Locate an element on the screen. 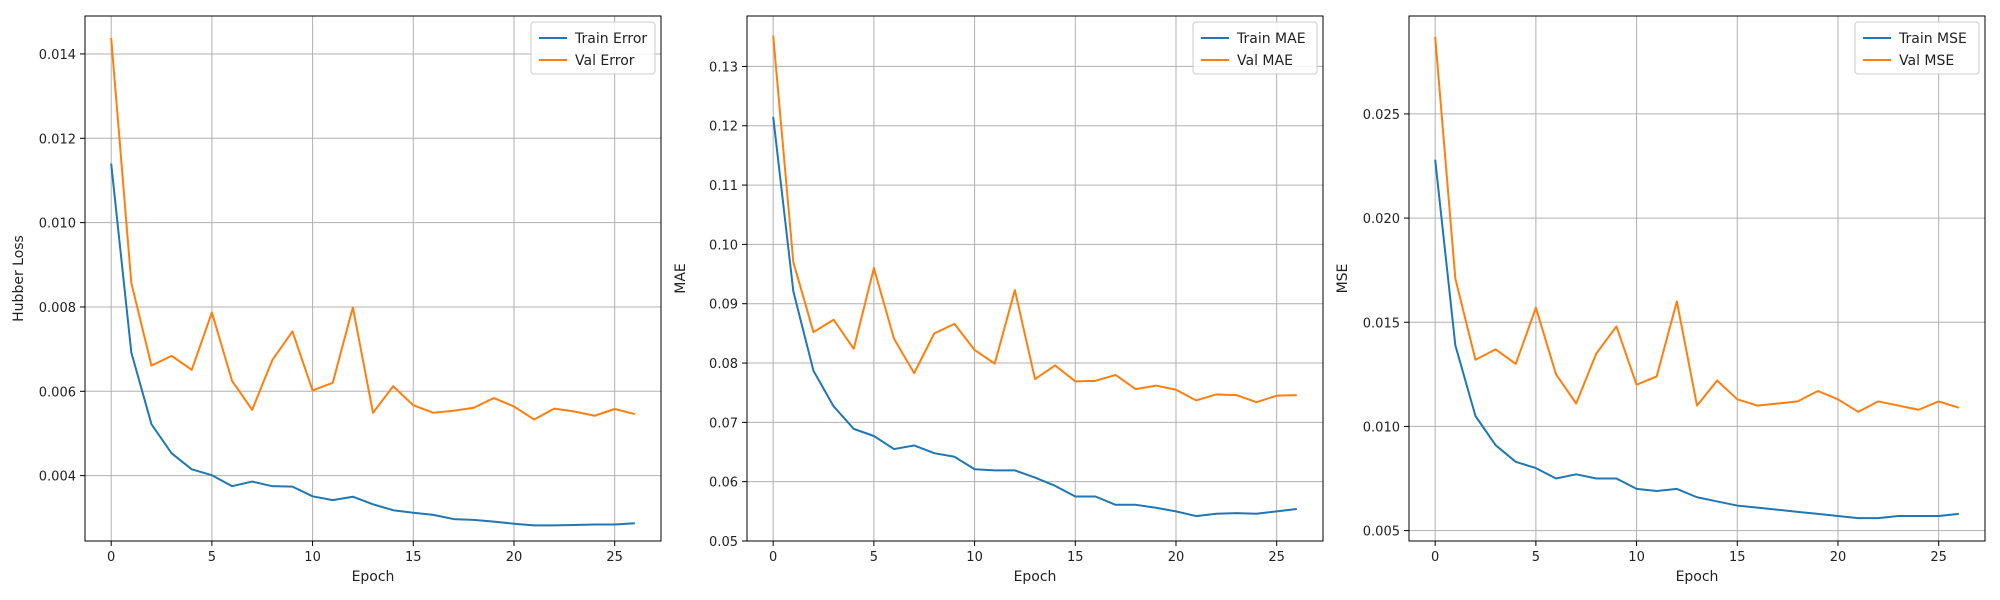 The width and height of the screenshot is (2000, 600). y-tick-label: 0.006 is located at coordinates (57, 392).